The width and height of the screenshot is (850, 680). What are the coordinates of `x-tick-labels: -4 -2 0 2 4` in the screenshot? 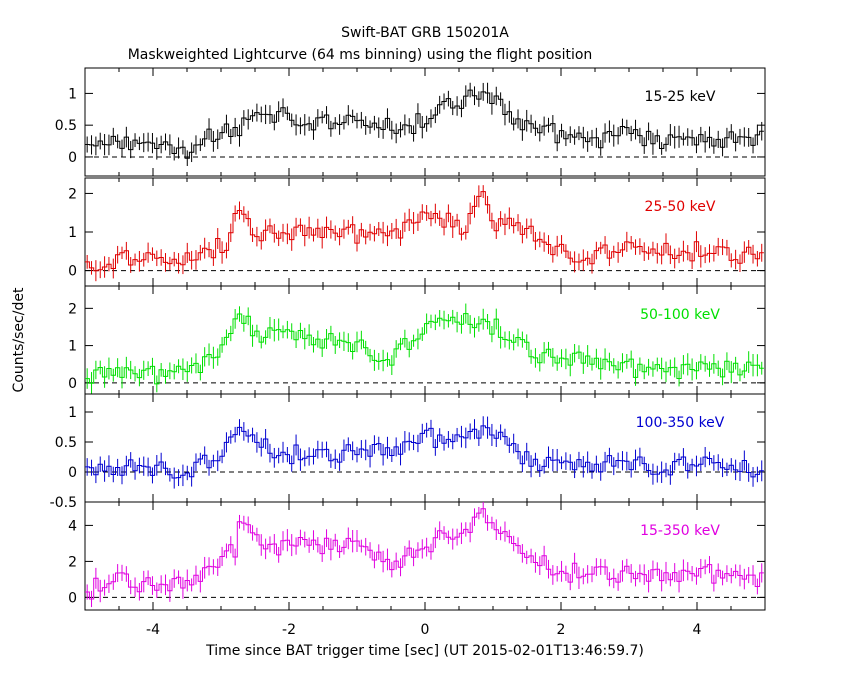 It's located at (424, 630).